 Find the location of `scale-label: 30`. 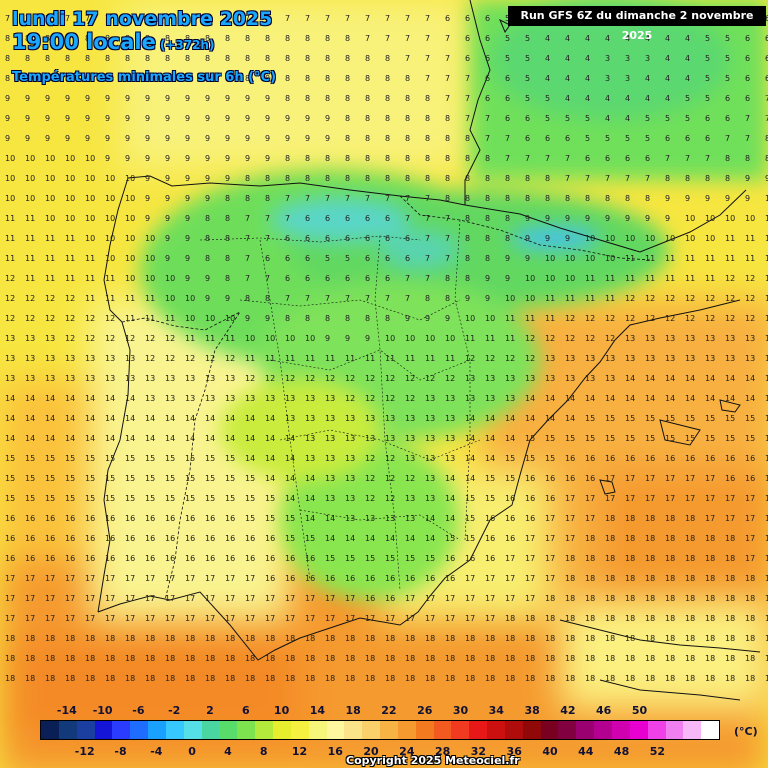

scale-label: 30 is located at coordinates (460, 710).